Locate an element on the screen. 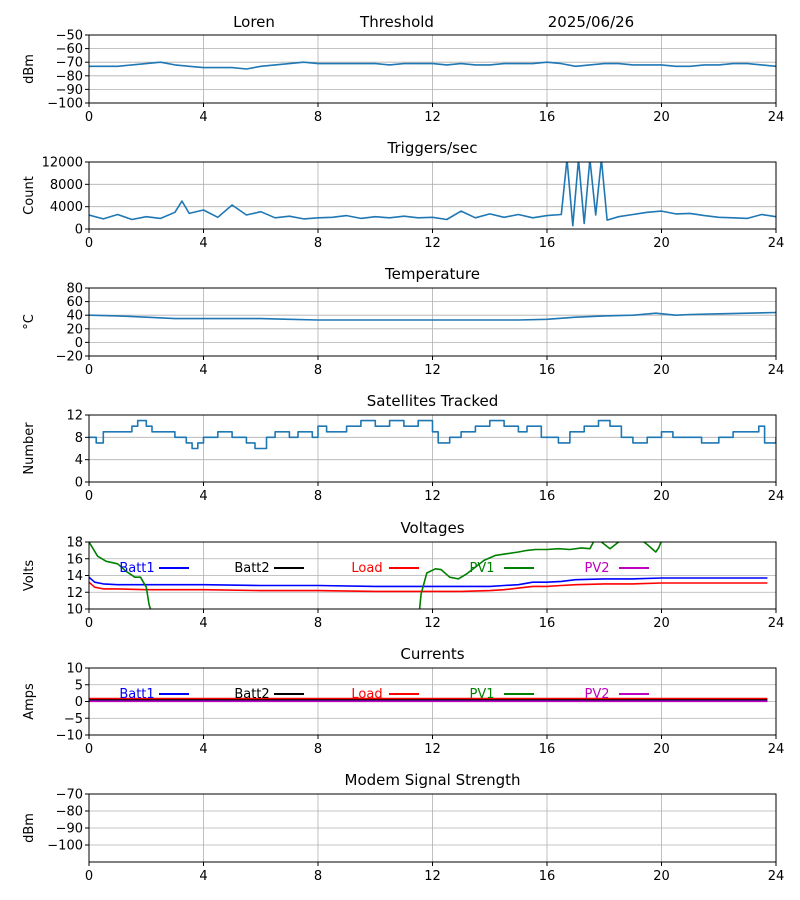  y-axis-label: dBm is located at coordinates (29, 69).